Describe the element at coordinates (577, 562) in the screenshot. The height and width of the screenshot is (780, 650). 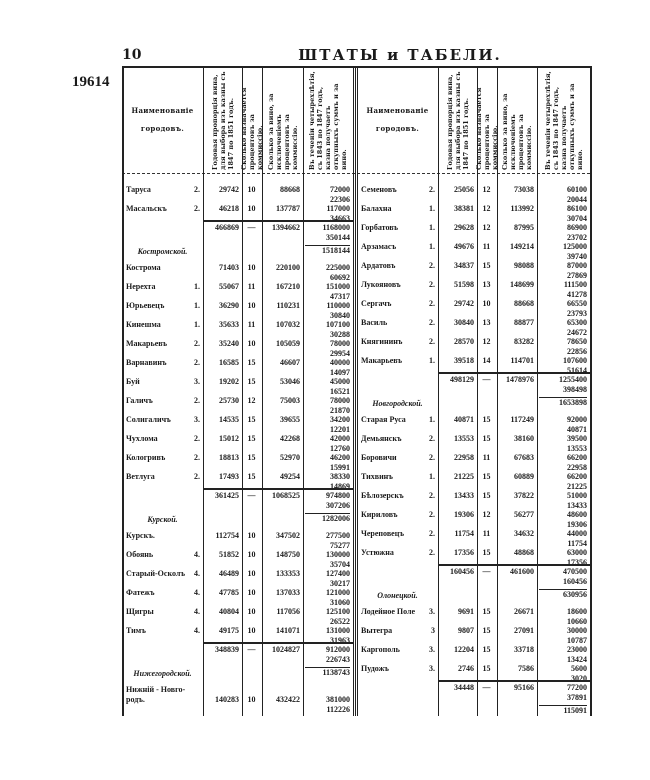
I see `receipts-value: 17356` at that location.